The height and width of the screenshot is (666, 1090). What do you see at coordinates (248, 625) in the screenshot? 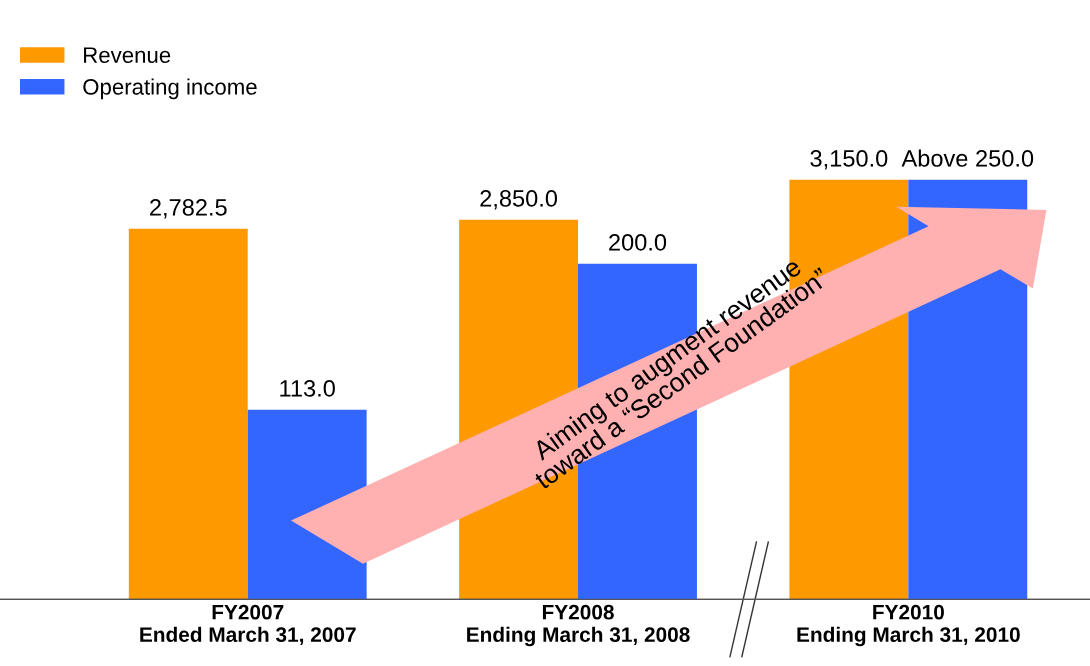
I see `x-tick-label: FY2007 Ended March 31, 2007` at bounding box center [248, 625].